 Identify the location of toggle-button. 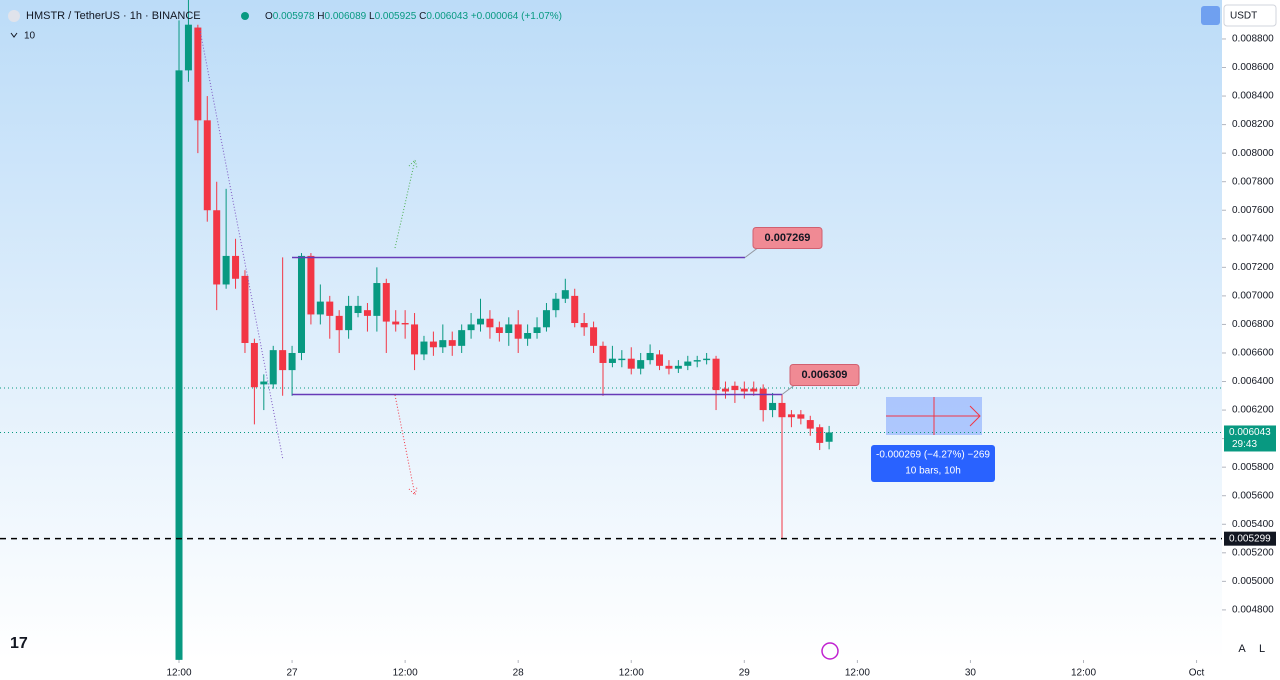
(1210, 15).